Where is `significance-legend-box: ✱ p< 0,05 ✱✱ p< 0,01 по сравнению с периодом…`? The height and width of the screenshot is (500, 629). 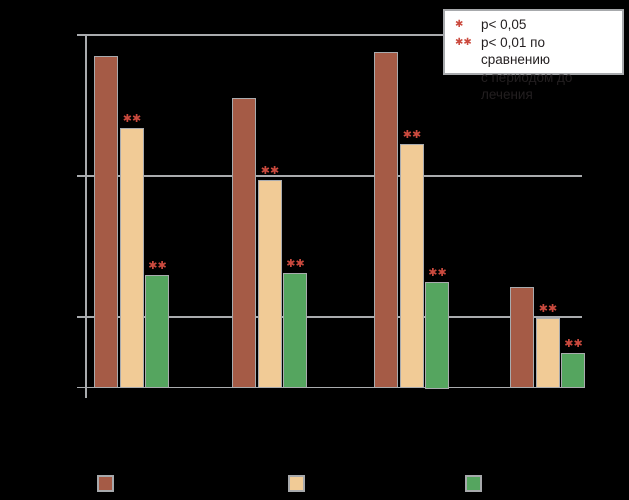
significance-legend-box: ✱ p< 0,05 ✱✱ p< 0,01 по сравнению с периодом… is located at coordinates (533, 55).